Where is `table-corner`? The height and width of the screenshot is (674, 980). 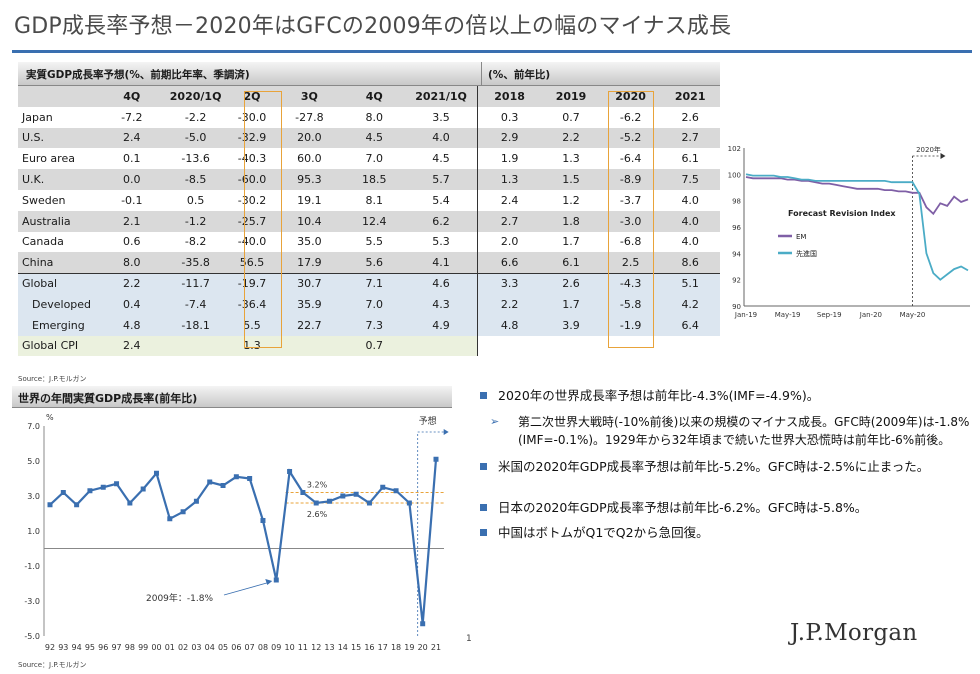 table-corner is located at coordinates (59, 96).